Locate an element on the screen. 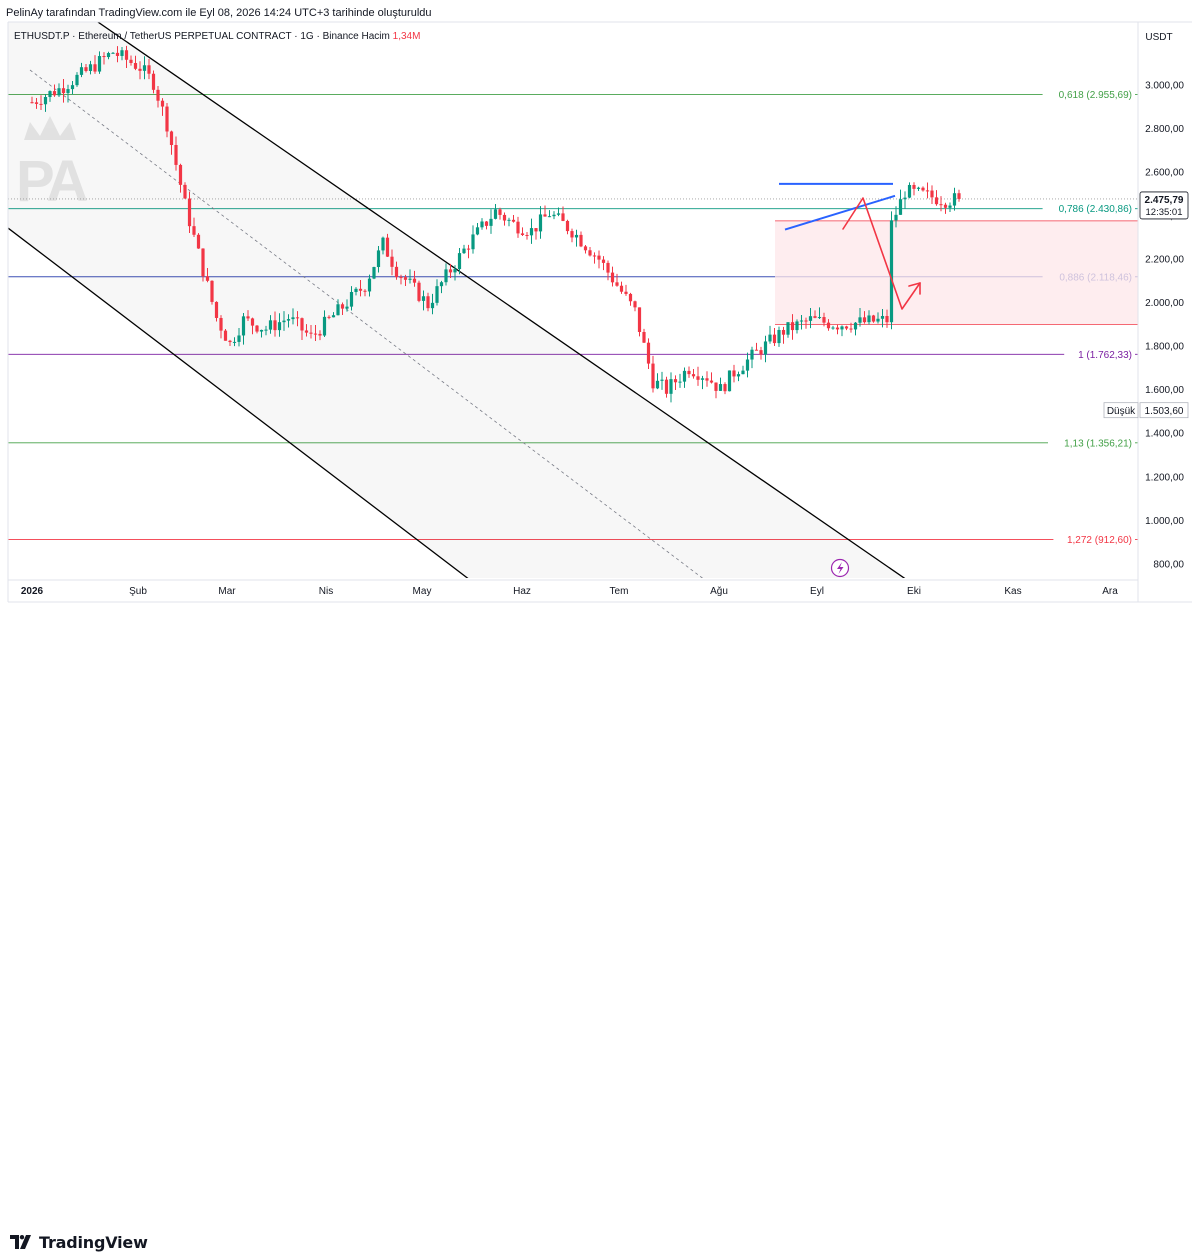 Image resolution: width=1200 pixels, height=1252 pixels. low-price-tag: Düşük 1.503,60 is located at coordinates (1146, 410).